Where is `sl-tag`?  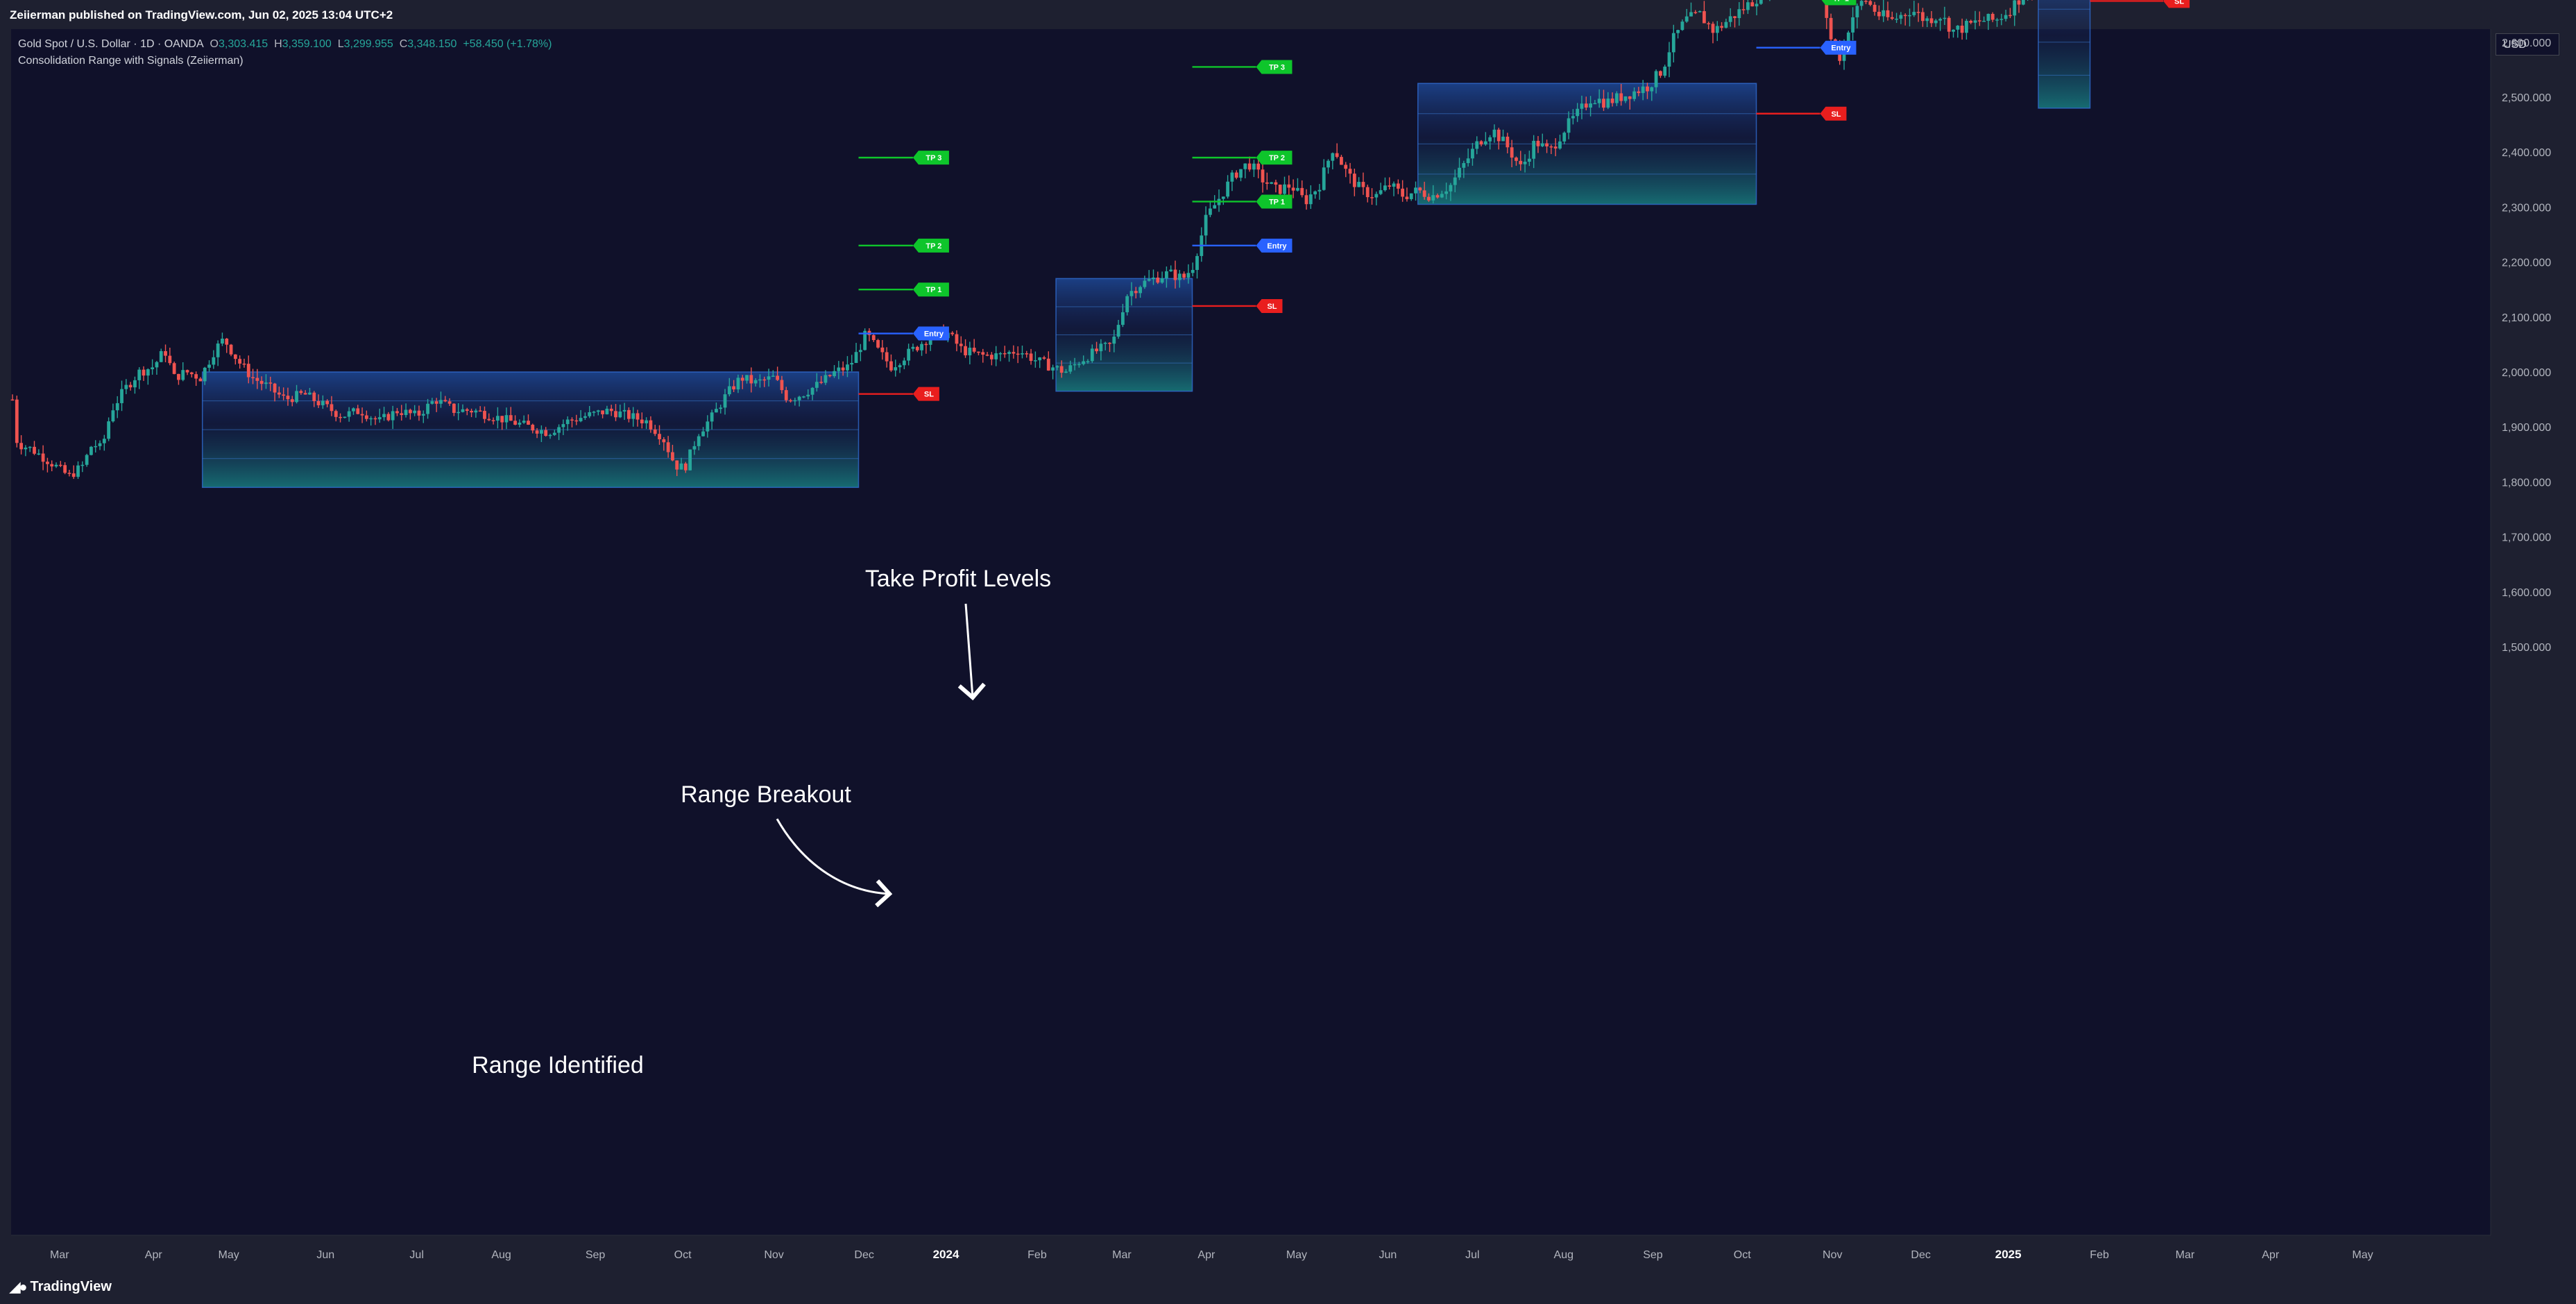 sl-tag is located at coordinates (1269, 305).